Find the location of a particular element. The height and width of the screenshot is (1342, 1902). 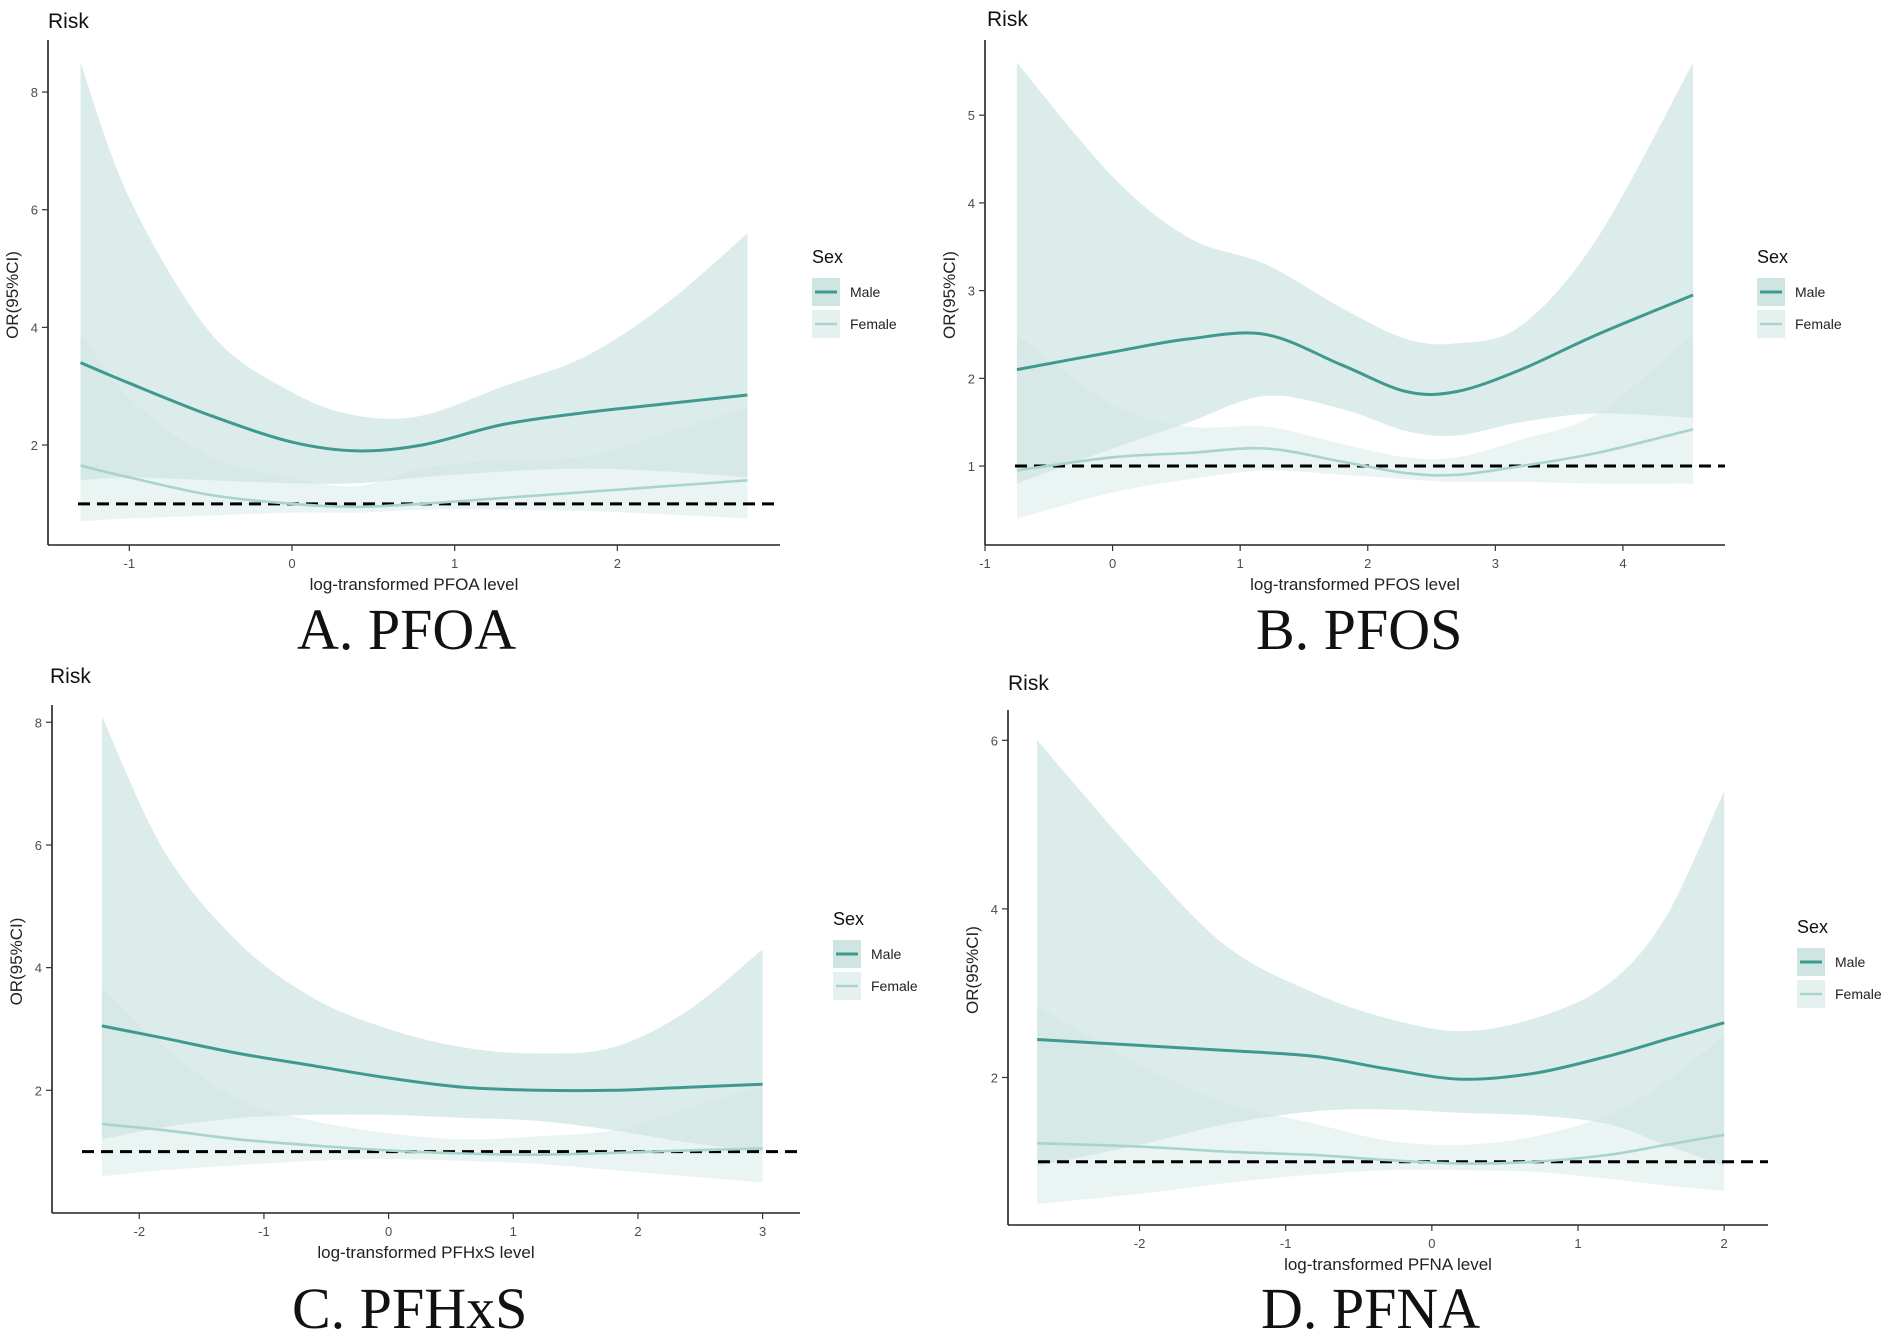

y-tick-label: 5 is located at coordinates (971, 115).